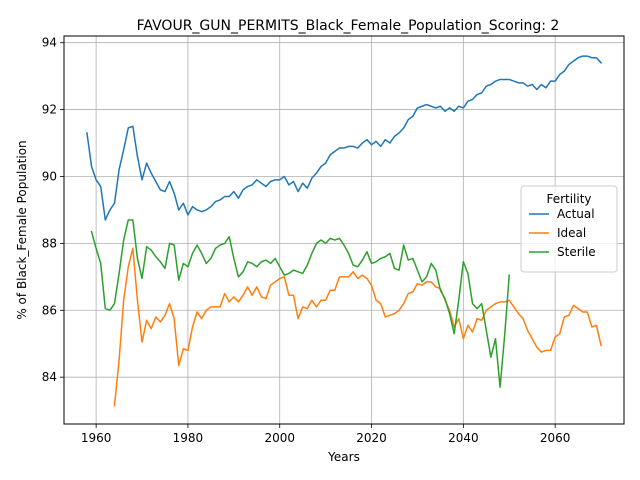  I want to click on y-axis-label: % of Black_Female Population, so click(22, 229).